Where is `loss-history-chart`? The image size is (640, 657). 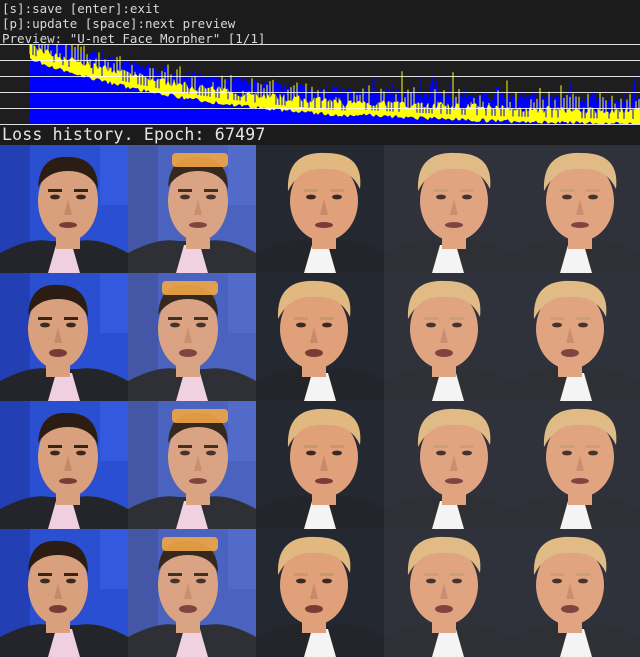
loss-history-chart is located at coordinates (320, 84).